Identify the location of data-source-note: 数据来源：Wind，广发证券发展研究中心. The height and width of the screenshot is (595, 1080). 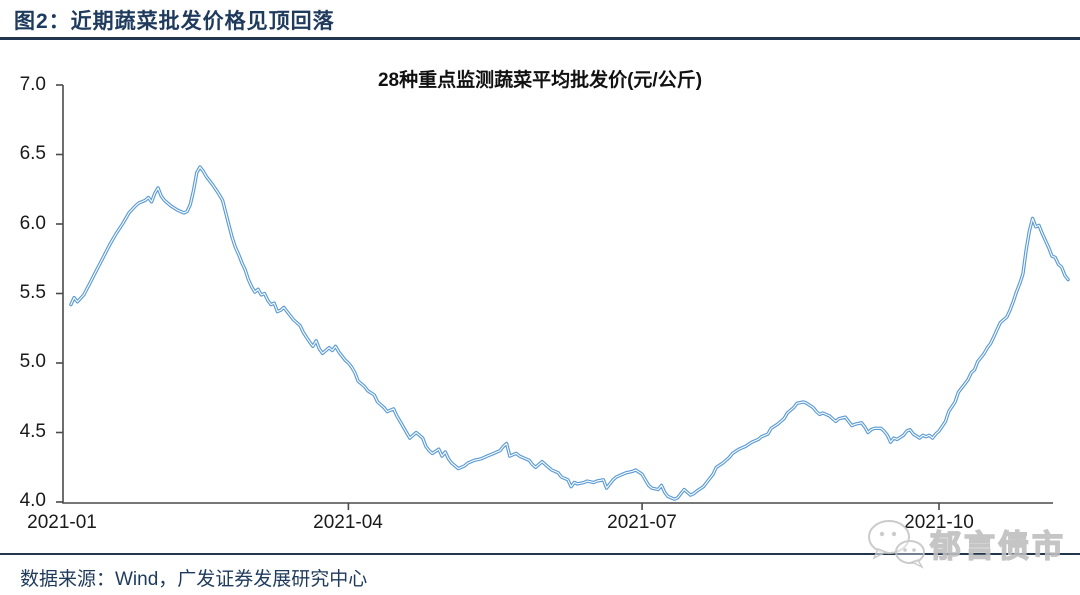
(194, 579).